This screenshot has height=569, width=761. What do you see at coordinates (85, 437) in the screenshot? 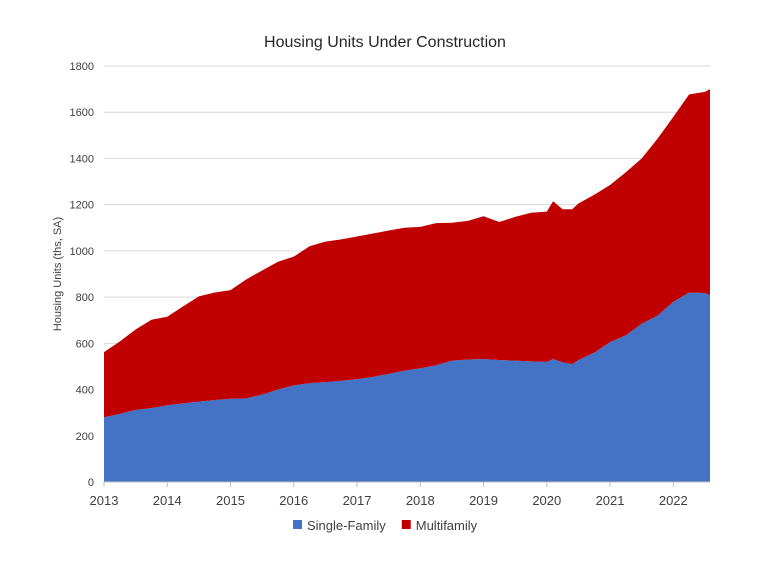
I see `y-tick-label: 200` at bounding box center [85, 437].